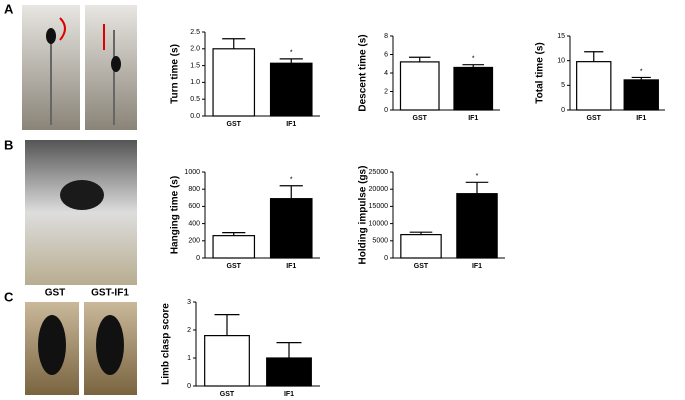 This screenshot has height=400, width=685. Describe the element at coordinates (192, 172) in the screenshot. I see `y-tick-label: 1000` at that location.